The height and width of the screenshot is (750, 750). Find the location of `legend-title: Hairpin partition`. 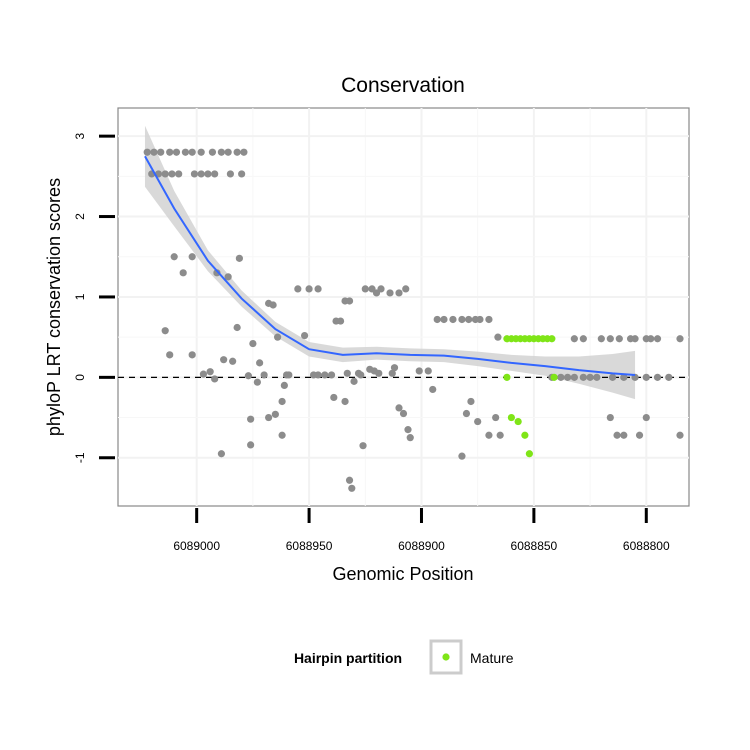

legend-title: Hairpin partition is located at coordinates (348, 658).